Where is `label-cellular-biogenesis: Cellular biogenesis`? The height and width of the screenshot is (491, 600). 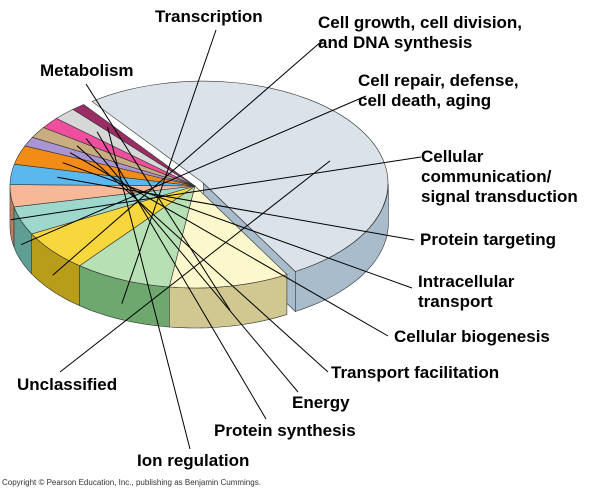
label-cellular-biogenesis: Cellular biogenesis is located at coordinates (472, 336).